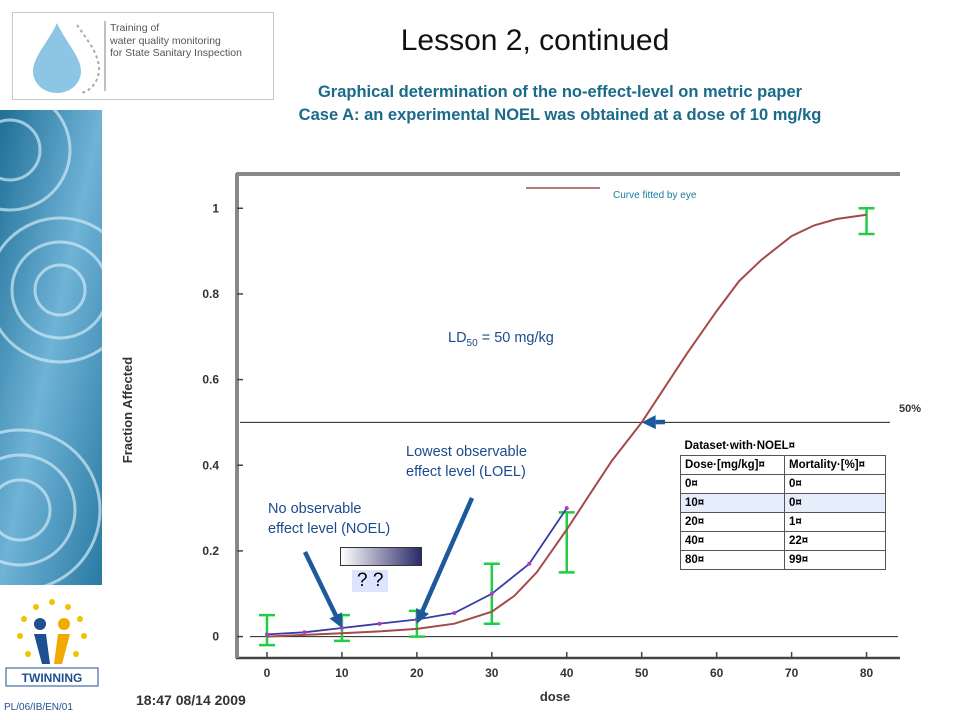 The image size is (960, 720). Describe the element at coordinates (655, 195) in the screenshot. I see `curve-legend-label: Curve fitted by eye` at that location.